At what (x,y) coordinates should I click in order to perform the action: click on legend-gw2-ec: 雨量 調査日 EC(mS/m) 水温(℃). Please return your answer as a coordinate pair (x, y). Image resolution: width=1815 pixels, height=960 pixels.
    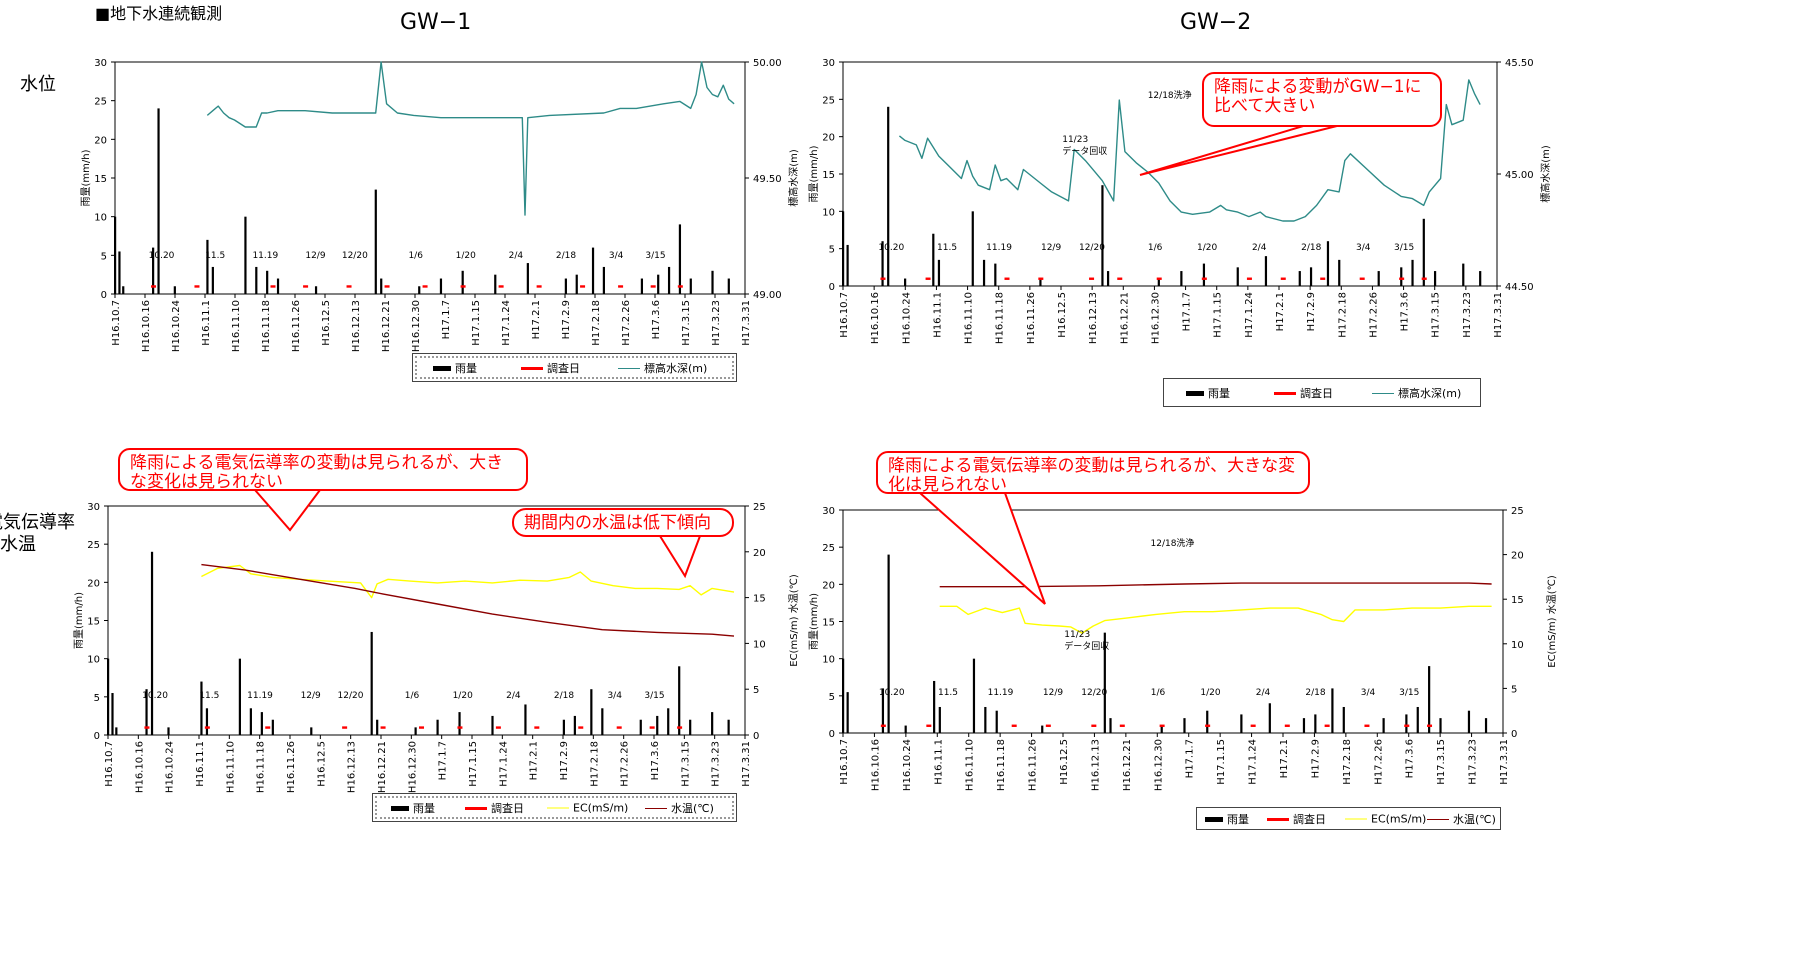
    Looking at the image, I should click on (1348, 818).